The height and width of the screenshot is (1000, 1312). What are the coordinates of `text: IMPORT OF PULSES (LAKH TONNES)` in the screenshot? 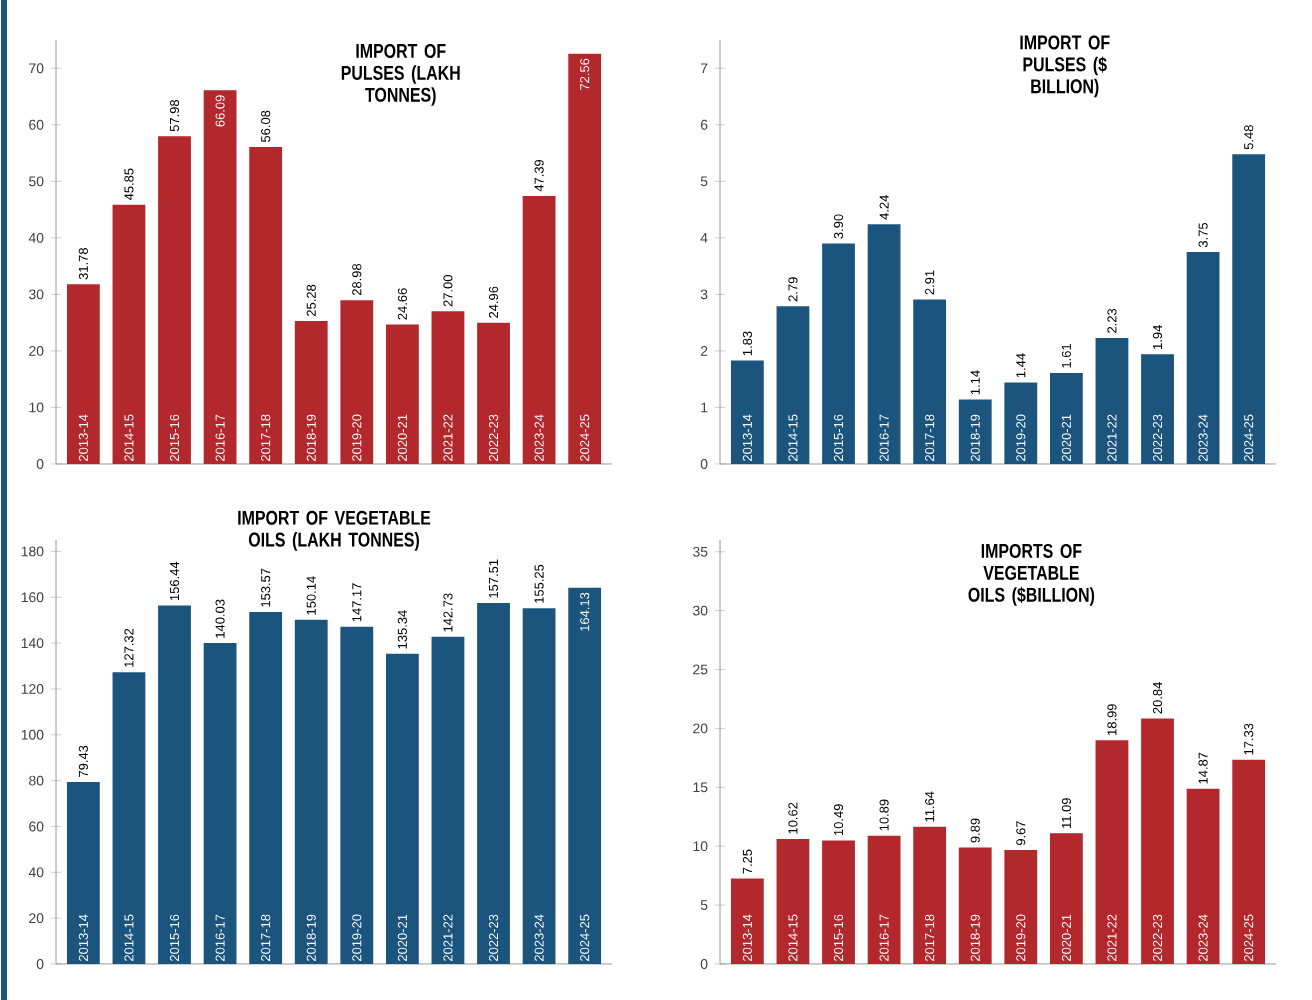 It's located at (400, 74).